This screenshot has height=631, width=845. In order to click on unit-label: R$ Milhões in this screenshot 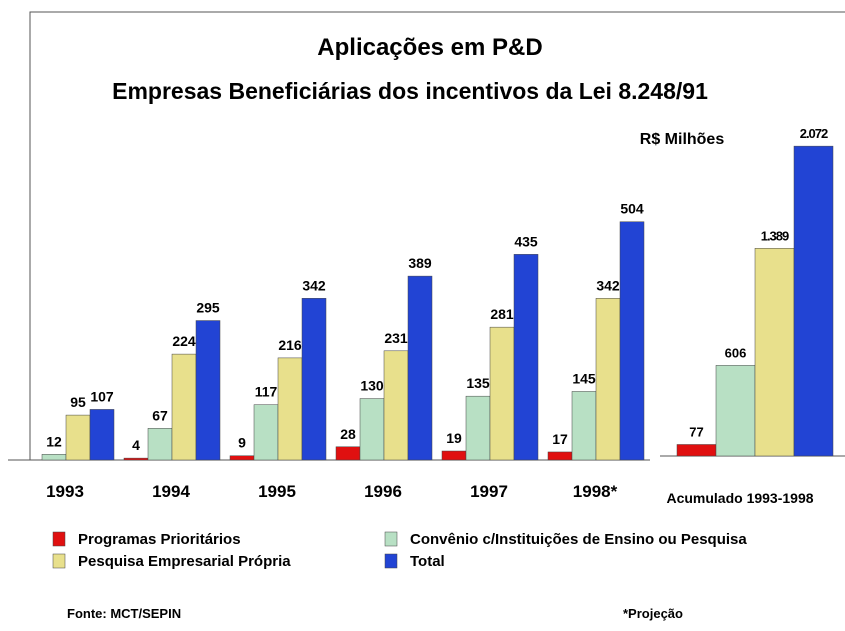, I will do `click(682, 139)`.